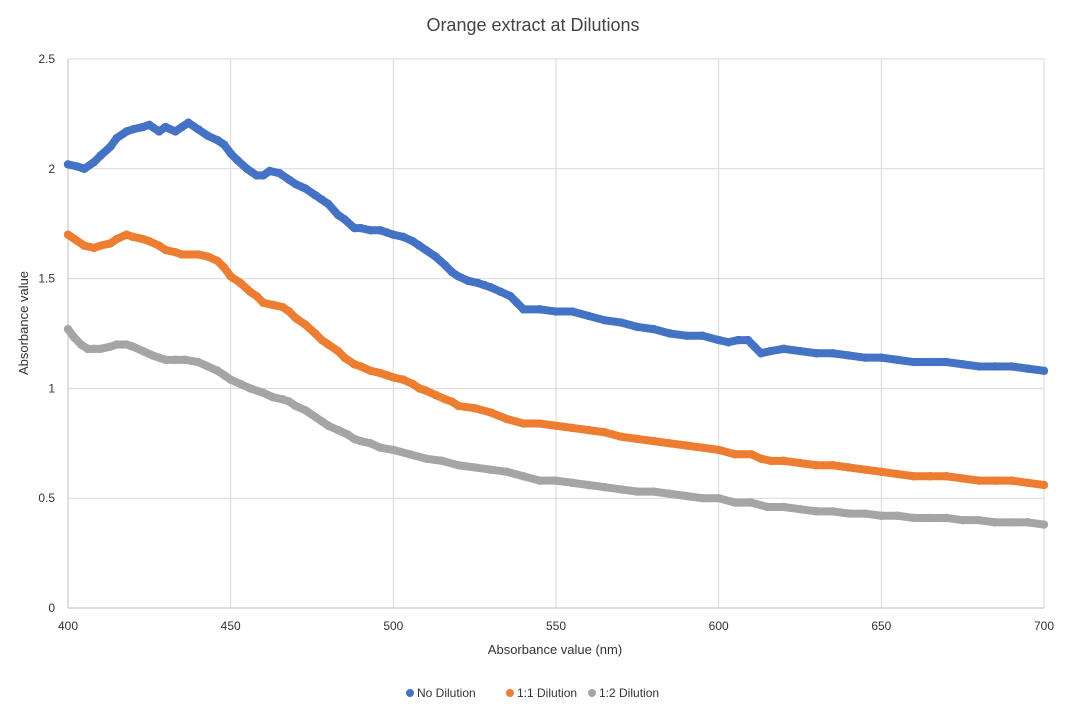 The image size is (1067, 715). What do you see at coordinates (629, 693) in the screenshot?
I see `legend-label: 1:2 Dilution` at bounding box center [629, 693].